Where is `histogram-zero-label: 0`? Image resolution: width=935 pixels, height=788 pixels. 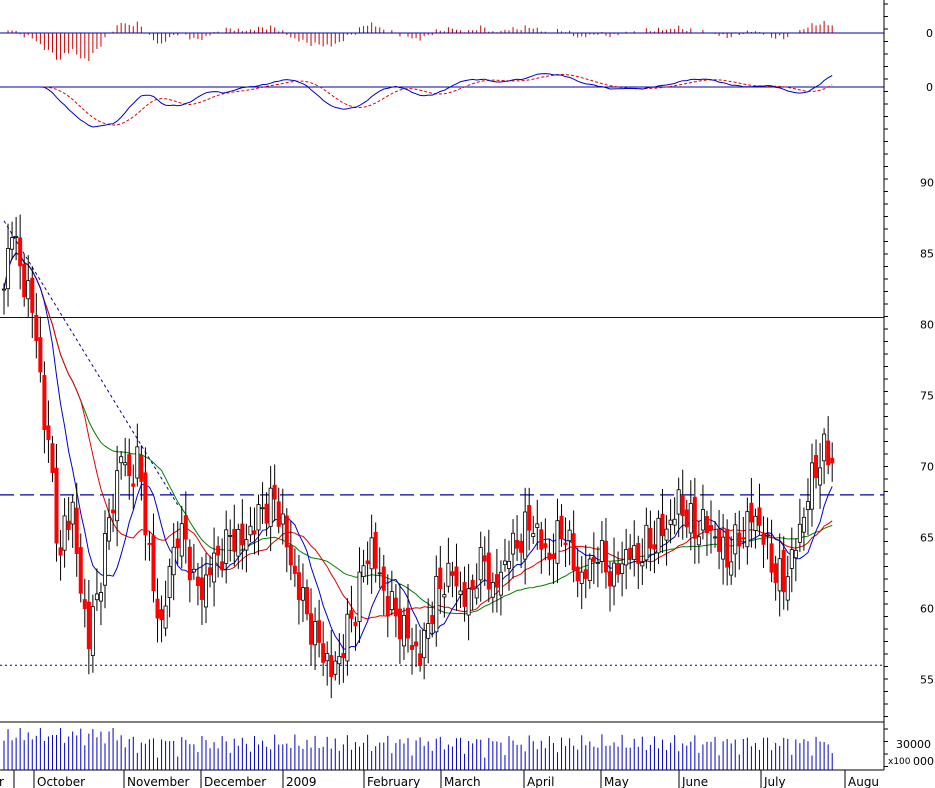 histogram-zero-label: 0 is located at coordinates (929, 33).